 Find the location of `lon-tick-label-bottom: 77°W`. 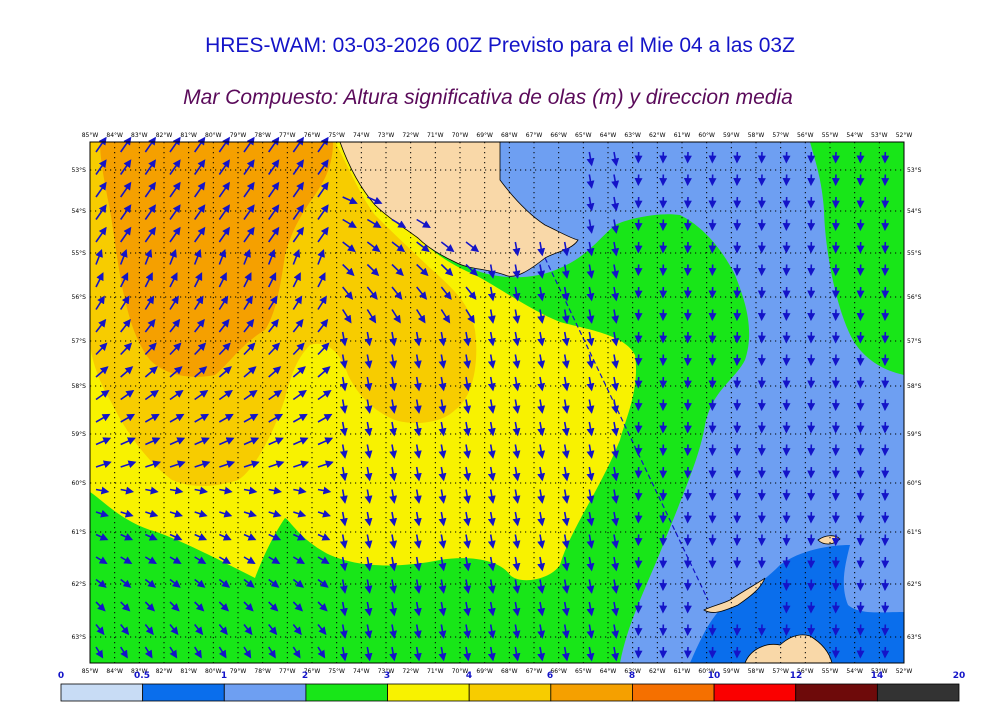

lon-tick-label-bottom: 77°W is located at coordinates (287, 671).